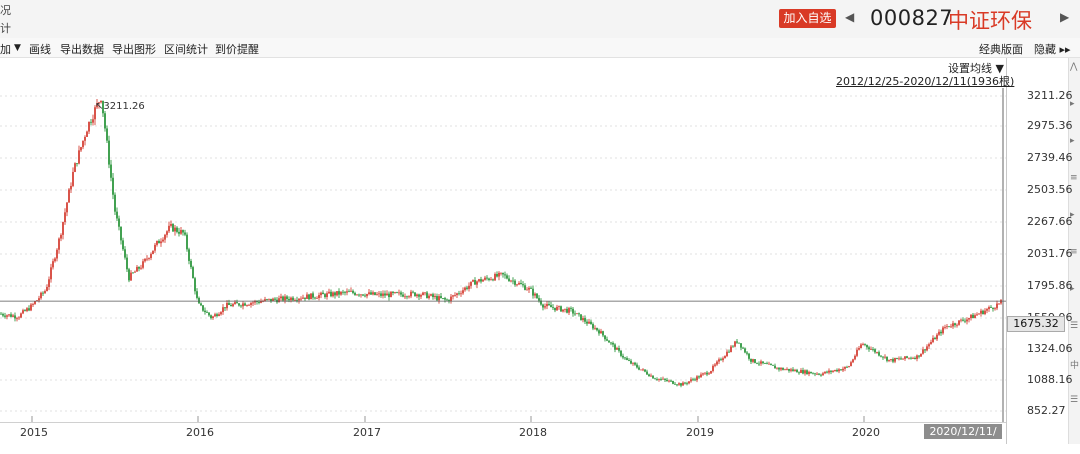 The width and height of the screenshot is (1080, 454). Describe the element at coordinates (367, 432) in the screenshot. I see `x-tick-label: 2017` at that location.